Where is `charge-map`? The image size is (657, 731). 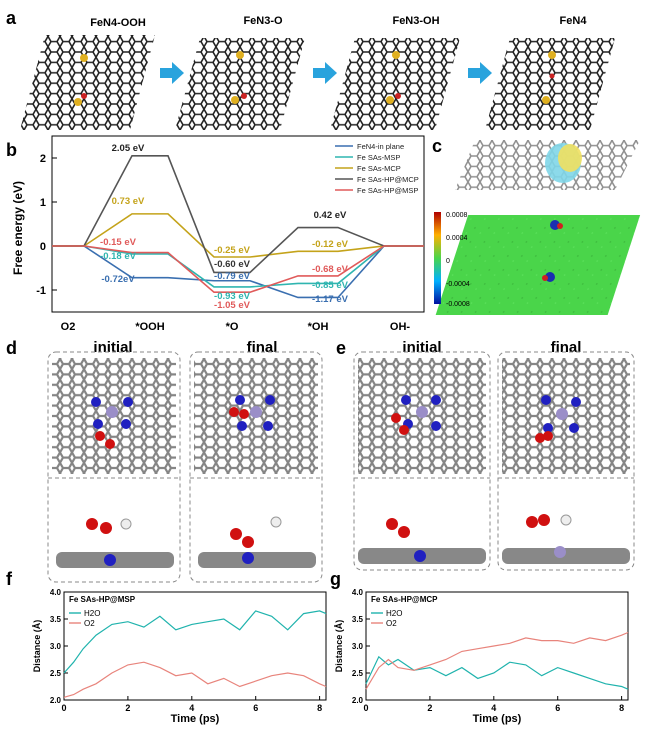 charge-map is located at coordinates (538, 265).